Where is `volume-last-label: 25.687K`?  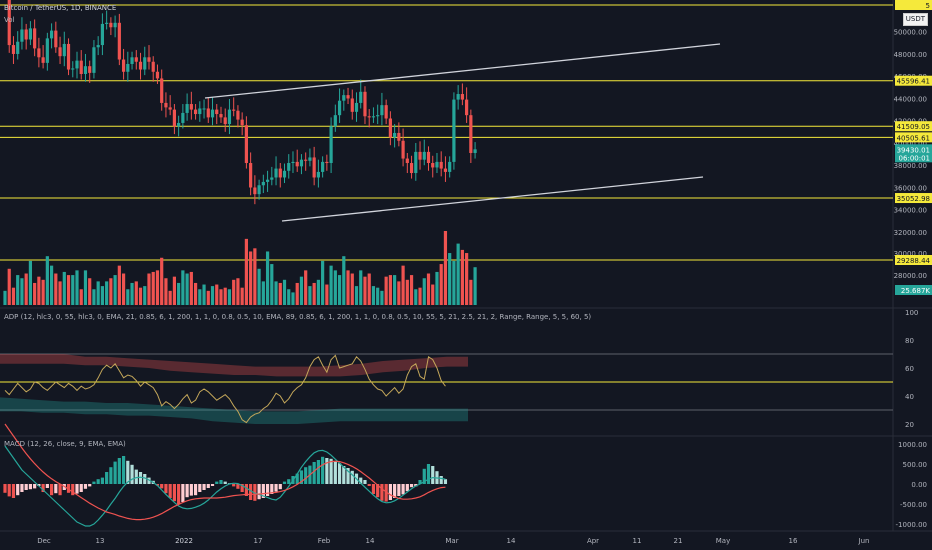 volume-last-label: 25.687K is located at coordinates (915, 291).